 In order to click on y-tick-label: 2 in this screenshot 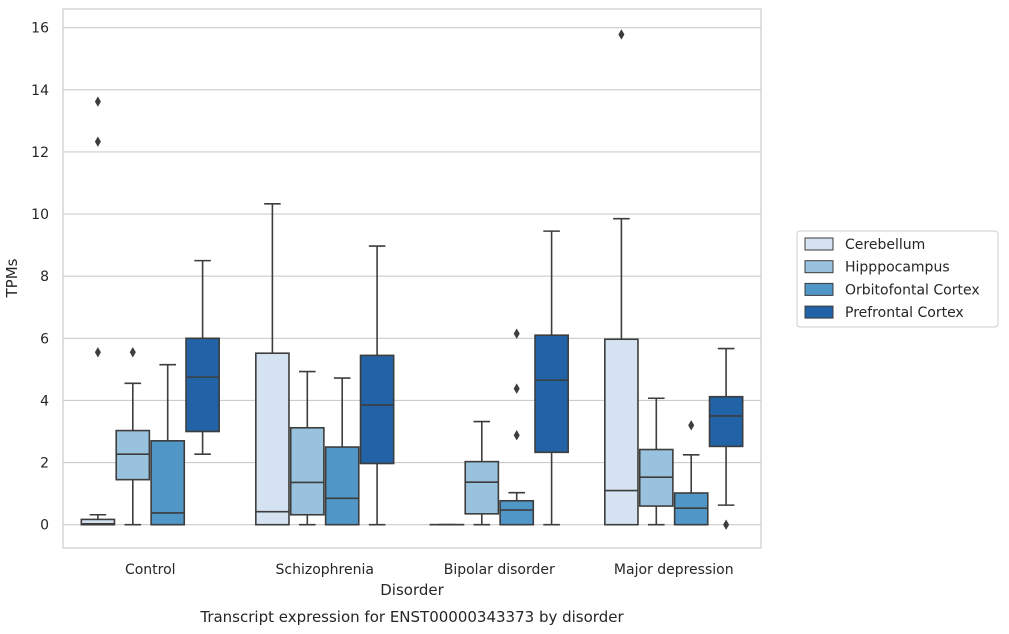, I will do `click(44, 464)`.